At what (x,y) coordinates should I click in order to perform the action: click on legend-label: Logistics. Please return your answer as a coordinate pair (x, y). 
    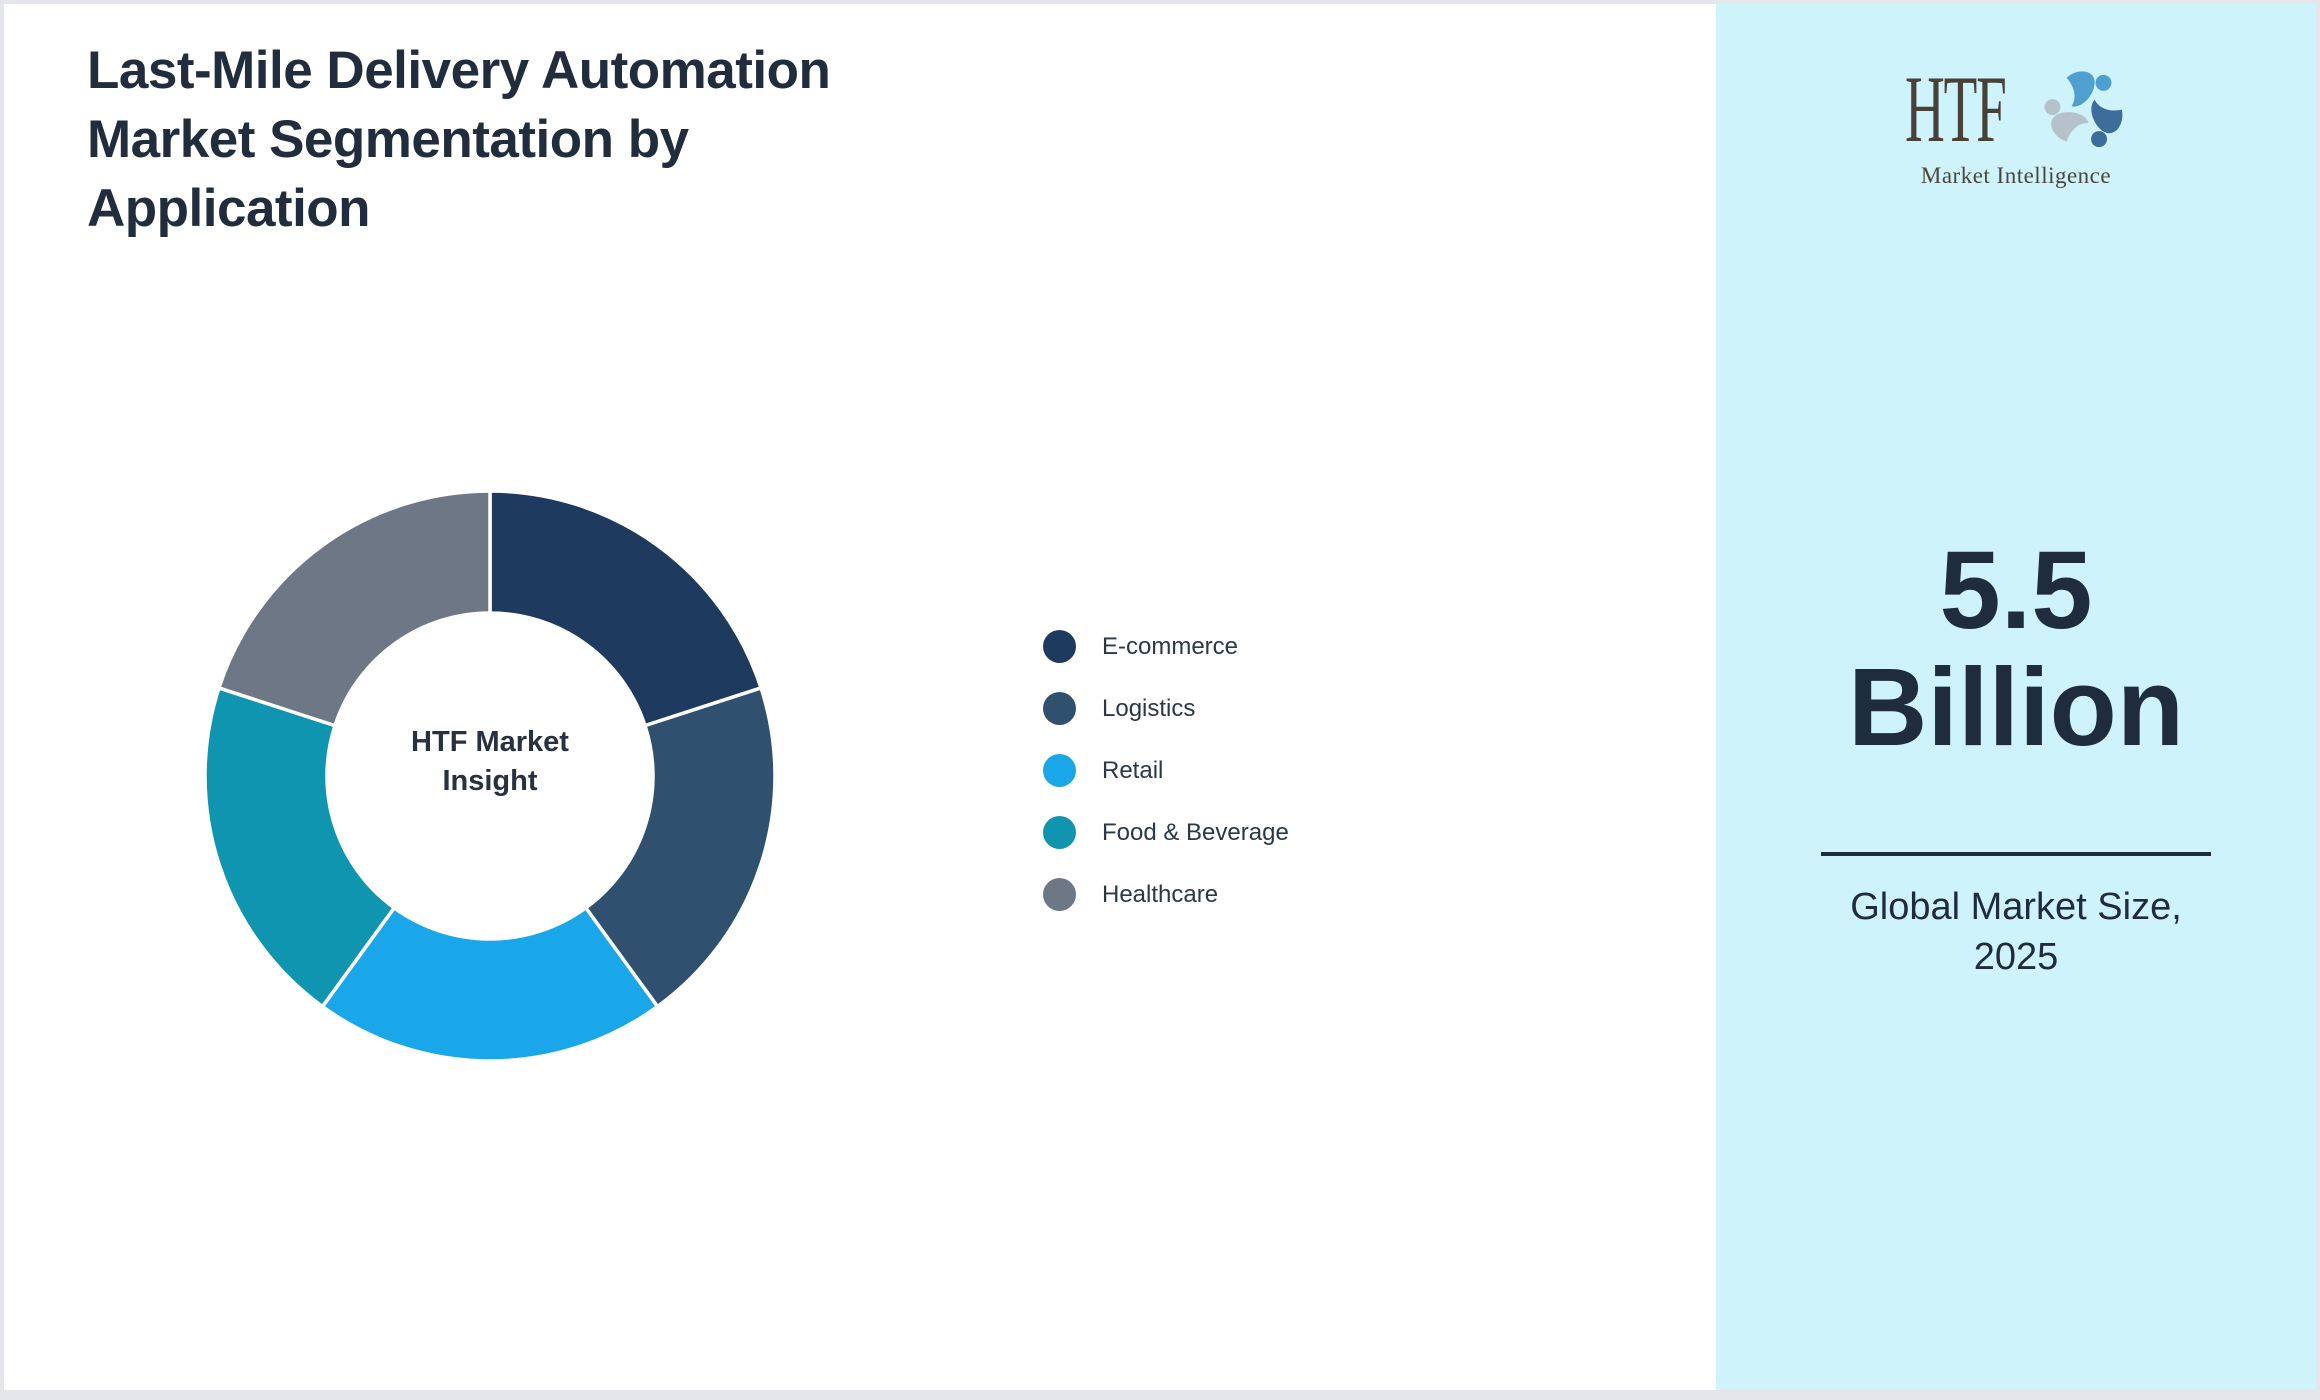
    Looking at the image, I should click on (1149, 708).